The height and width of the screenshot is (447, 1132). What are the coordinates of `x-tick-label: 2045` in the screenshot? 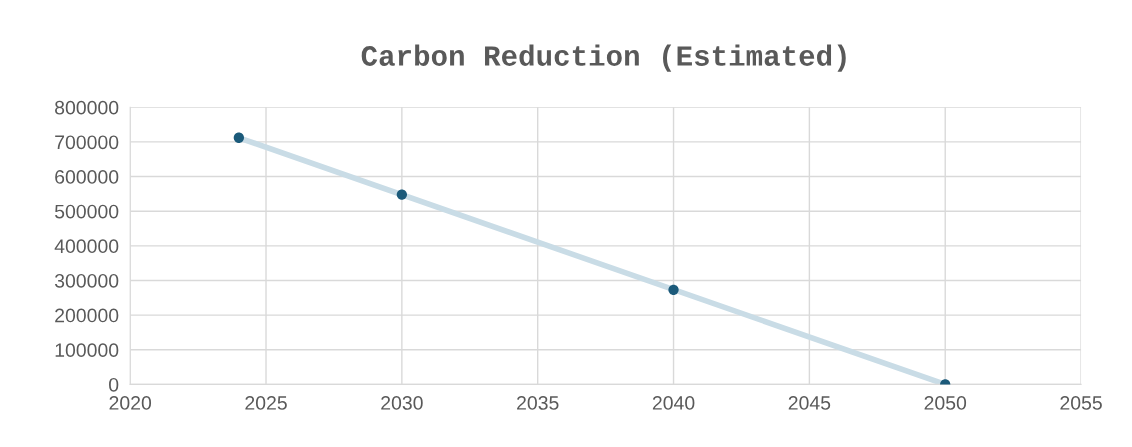 It's located at (809, 403).